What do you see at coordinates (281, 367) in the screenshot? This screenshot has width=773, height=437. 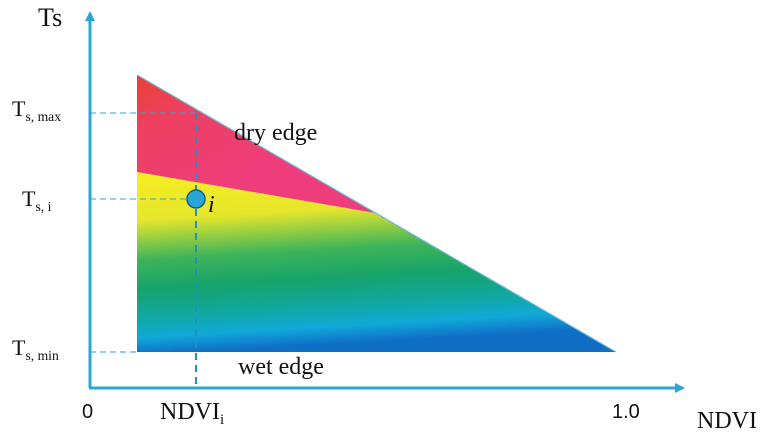 I see `wet-edge-label: wet edge` at bounding box center [281, 367].